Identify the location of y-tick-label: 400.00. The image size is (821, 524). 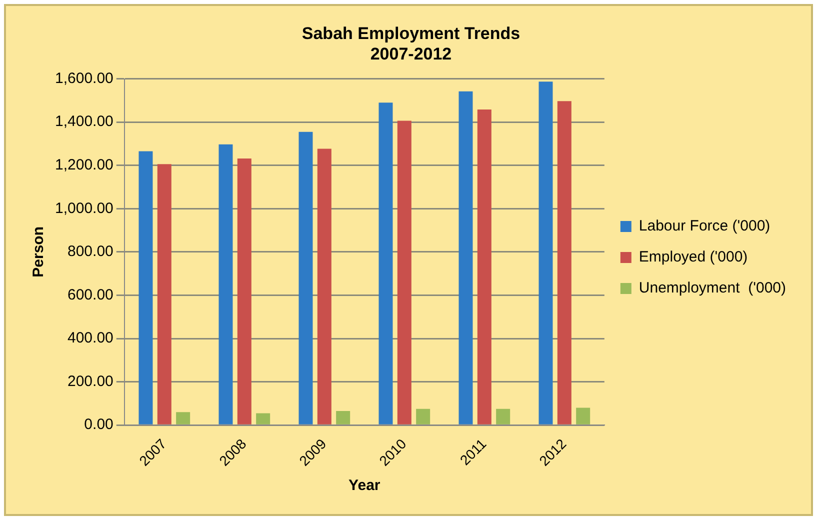
(91, 338).